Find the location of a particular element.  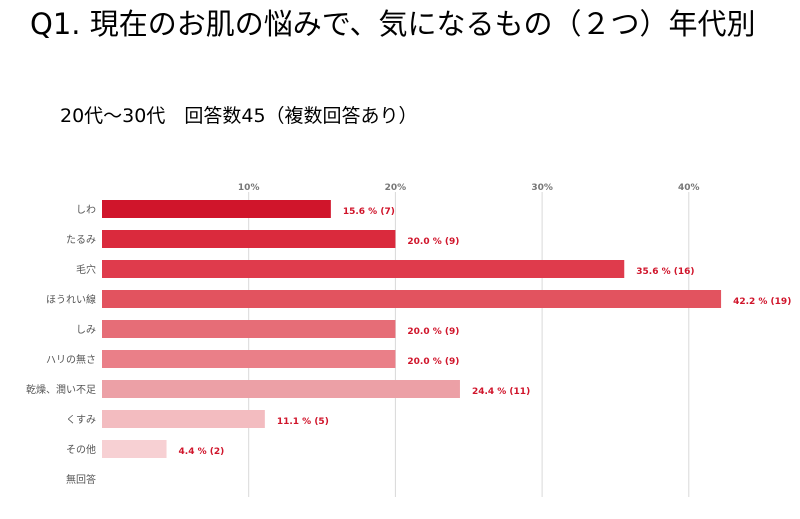

category-label: たるみ is located at coordinates (81, 240).